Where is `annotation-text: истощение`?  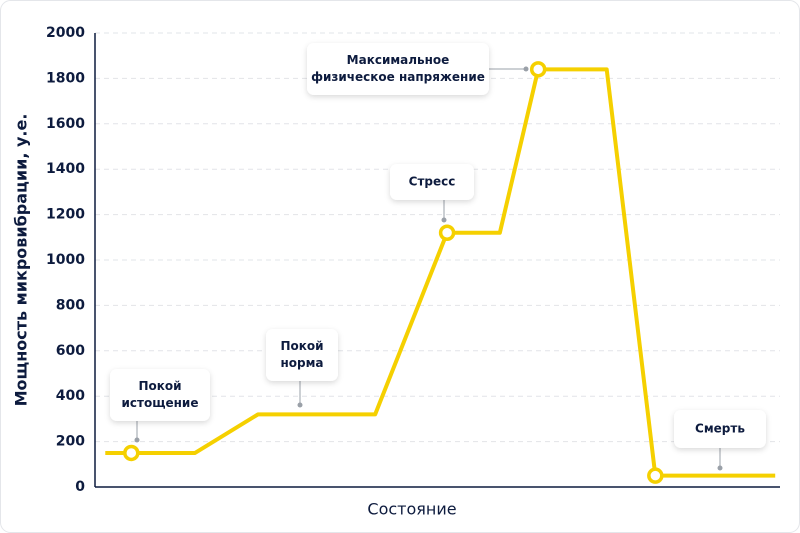
annotation-text: истощение is located at coordinates (160, 403).